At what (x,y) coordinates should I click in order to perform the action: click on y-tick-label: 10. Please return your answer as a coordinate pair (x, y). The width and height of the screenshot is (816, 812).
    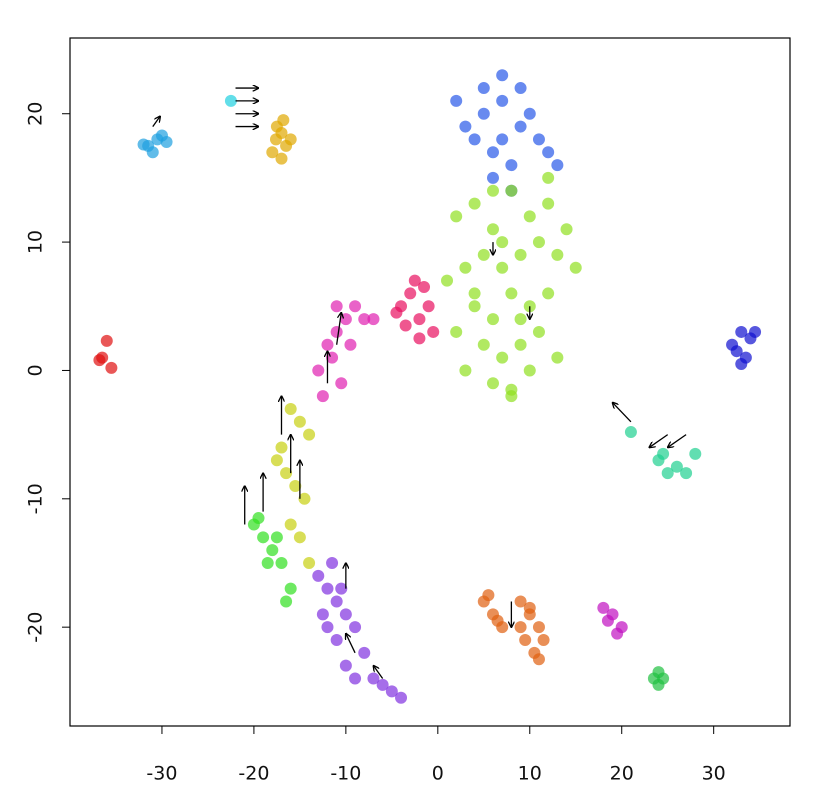
    Looking at the image, I should click on (36, 242).